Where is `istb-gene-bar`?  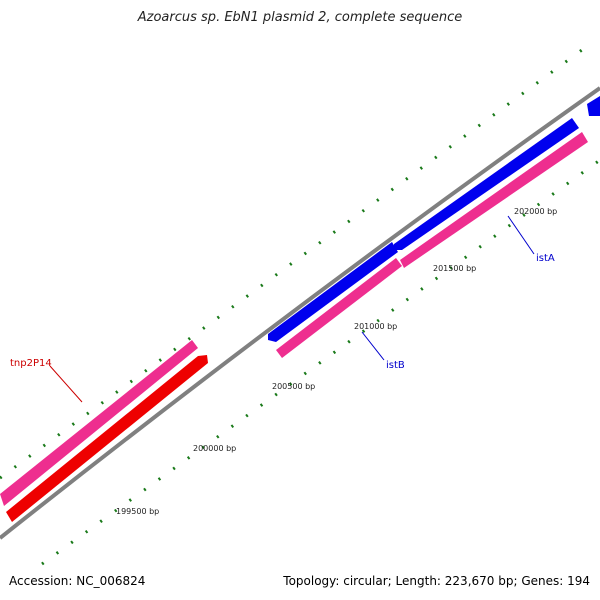 istb-gene-bar is located at coordinates (333, 292).